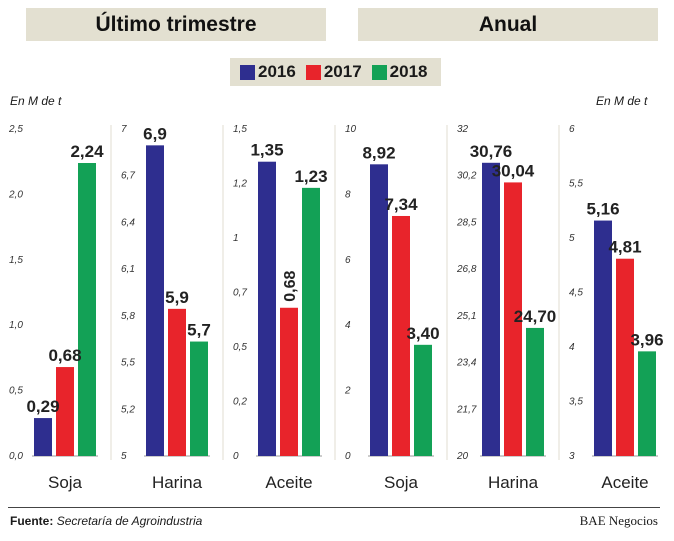  Describe the element at coordinates (128, 316) in the screenshot. I see `tick-label: 5,8` at that location.